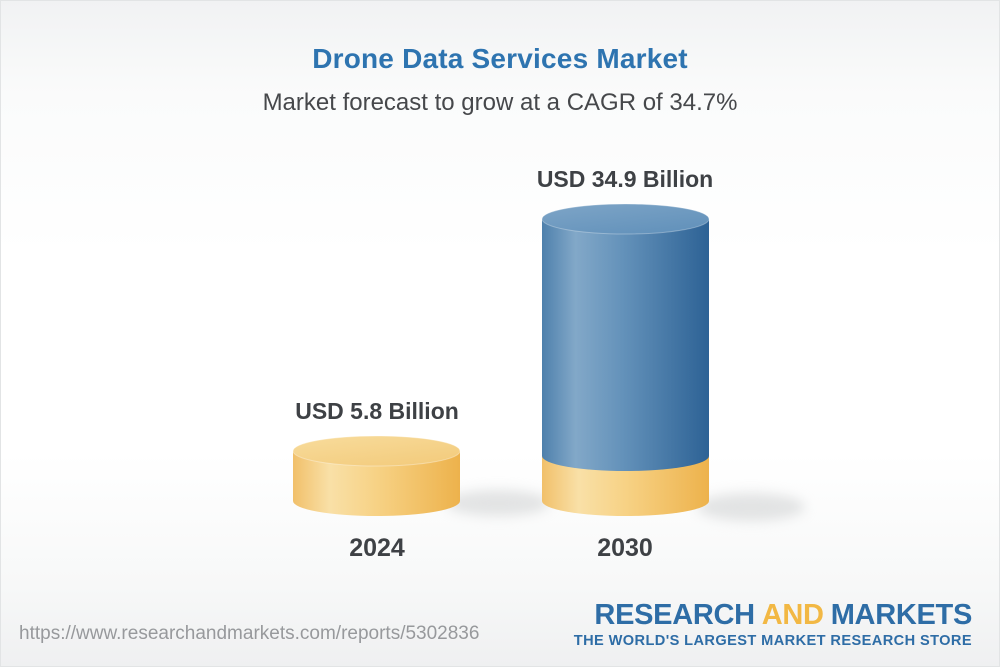 The image size is (1000, 667). Describe the element at coordinates (625, 548) in the screenshot. I see `bar-2030-category-label: 2030` at that location.